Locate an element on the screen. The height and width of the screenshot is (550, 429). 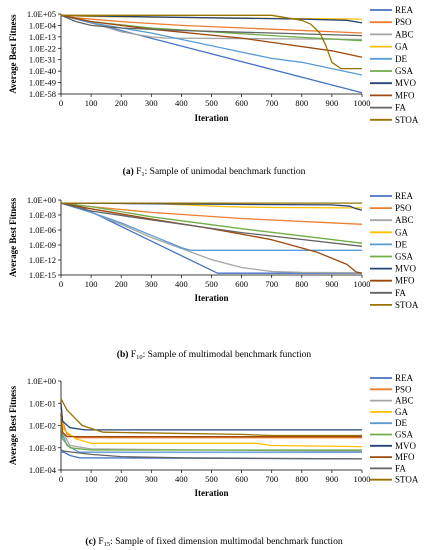
series-line-ga is located at coordinates (211, 428).